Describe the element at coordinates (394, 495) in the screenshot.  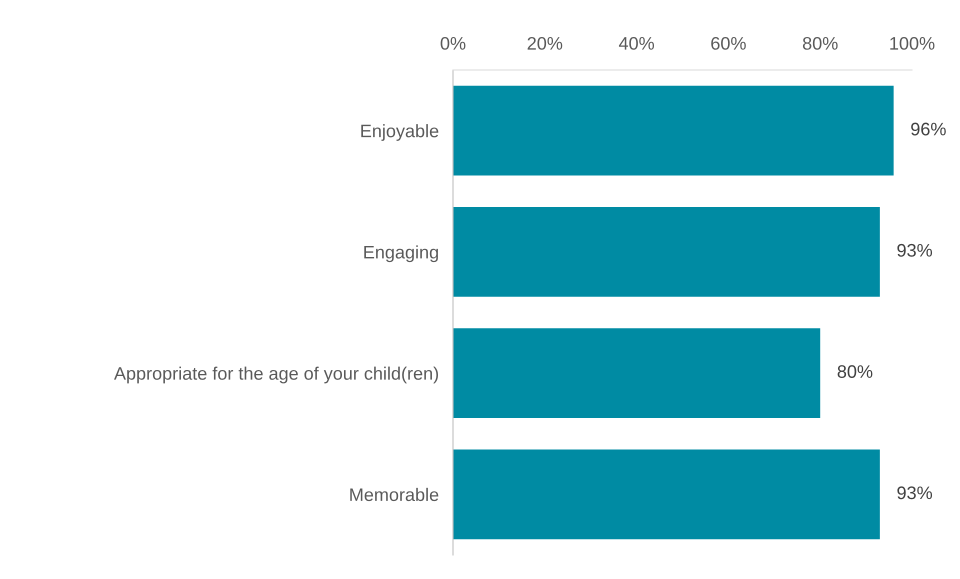
I see `y-tick-label: Memorable` at that location.